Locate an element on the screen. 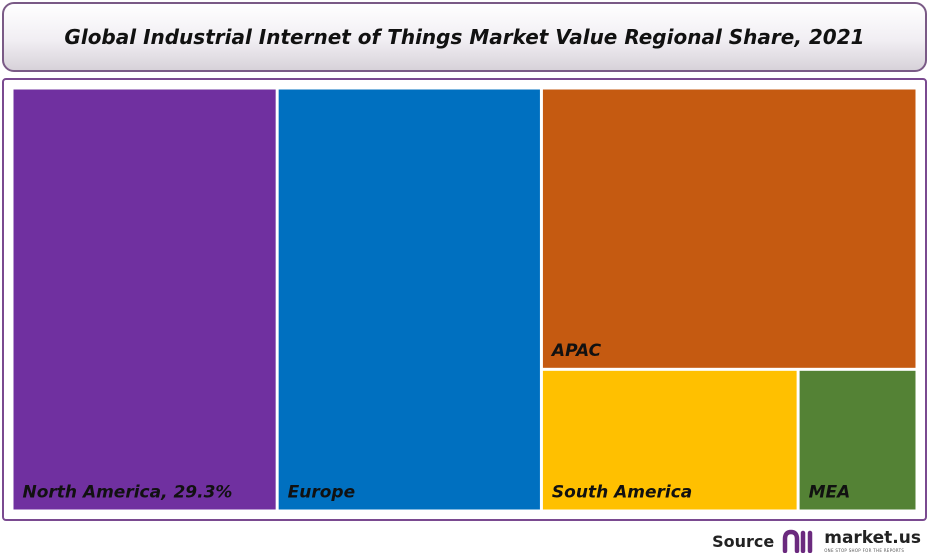  treemap-tile-south-america is located at coordinates (669, 440).